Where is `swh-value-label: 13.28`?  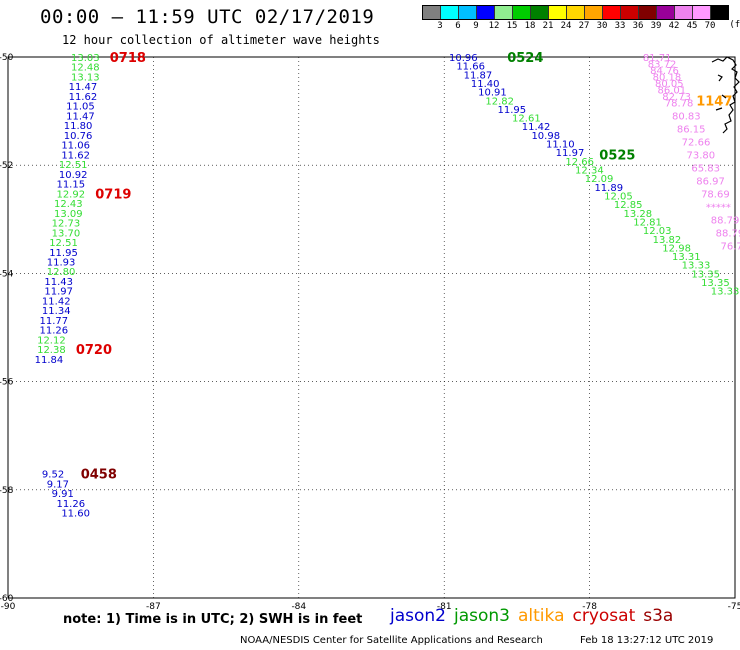
swh-value-label: 13.28 is located at coordinates (638, 214).